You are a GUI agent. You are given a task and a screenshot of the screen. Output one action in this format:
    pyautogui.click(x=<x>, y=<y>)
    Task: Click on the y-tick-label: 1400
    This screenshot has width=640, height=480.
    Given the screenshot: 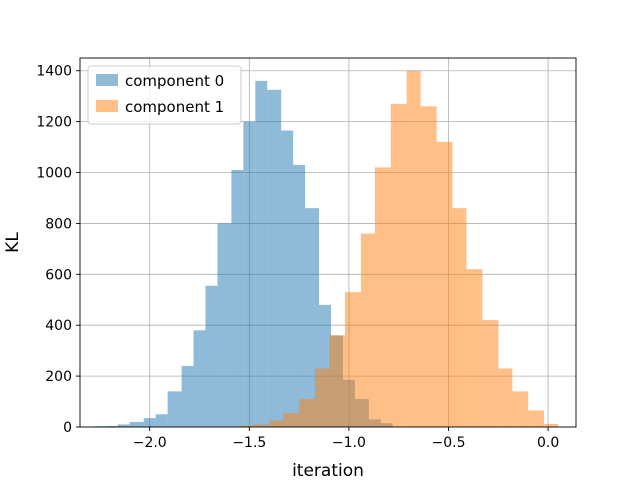 What is the action you would take?
    pyautogui.click(x=54, y=72)
    